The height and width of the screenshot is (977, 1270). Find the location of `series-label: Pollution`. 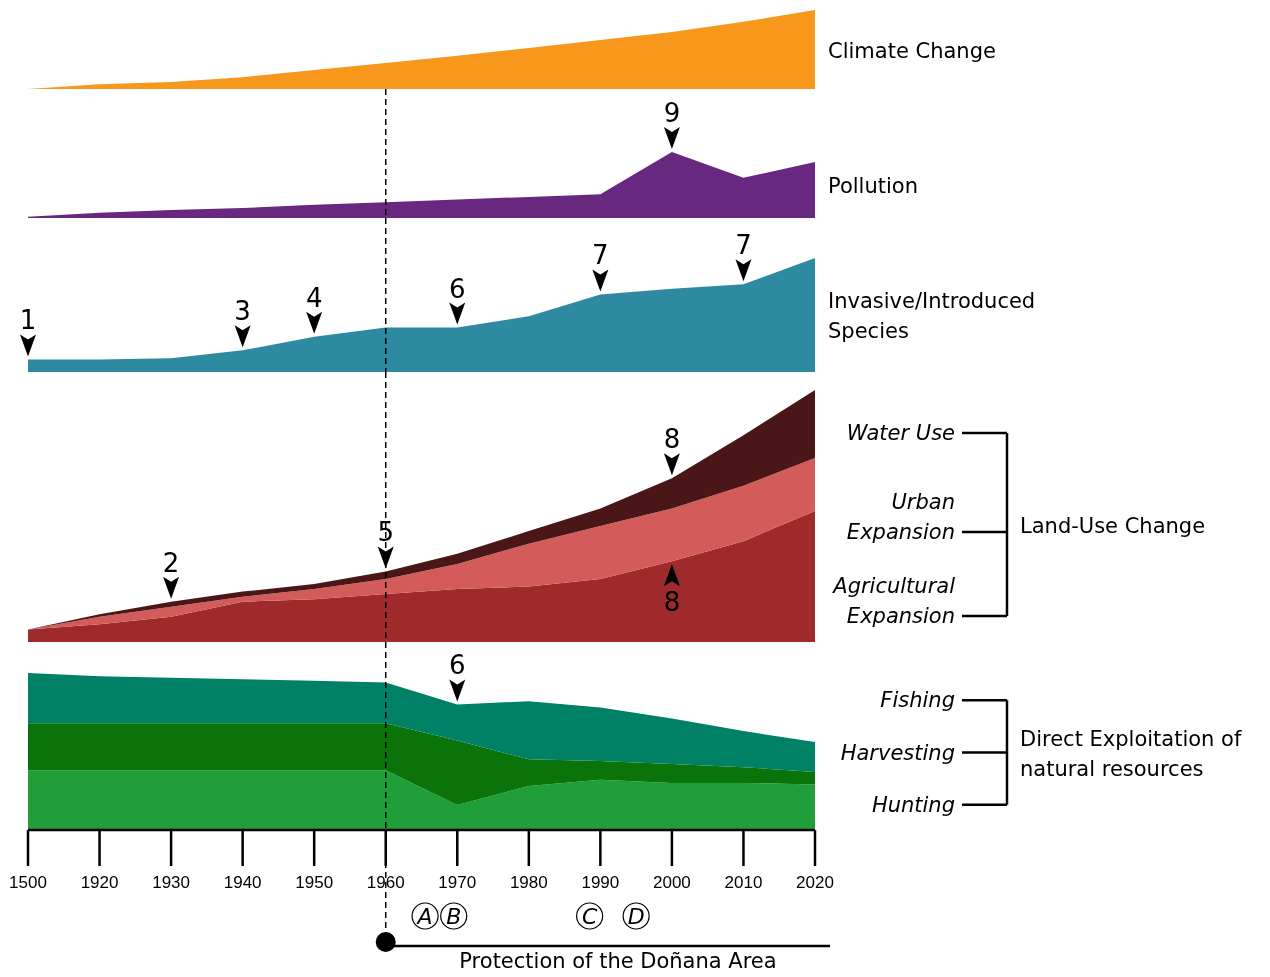

series-label: Pollution is located at coordinates (873, 186).